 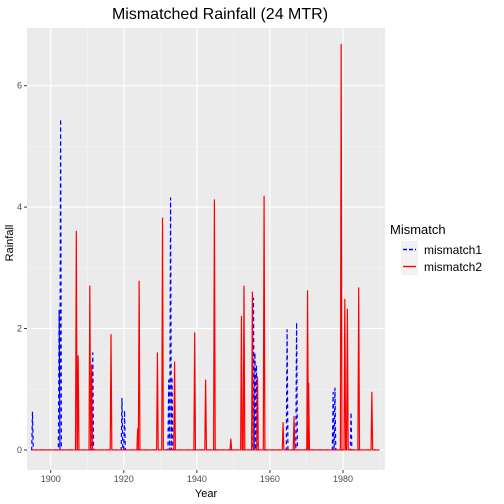 I want to click on x-tick-label: 1940, so click(x=197, y=479).